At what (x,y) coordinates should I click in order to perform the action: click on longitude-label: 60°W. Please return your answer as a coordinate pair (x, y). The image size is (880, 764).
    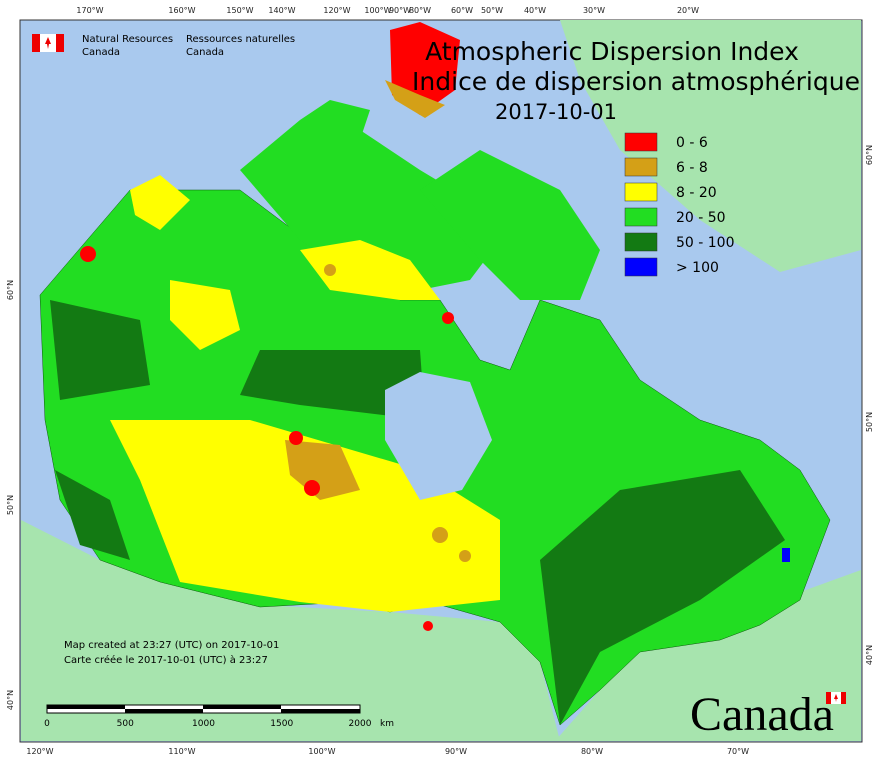
    Looking at the image, I should click on (462, 10).